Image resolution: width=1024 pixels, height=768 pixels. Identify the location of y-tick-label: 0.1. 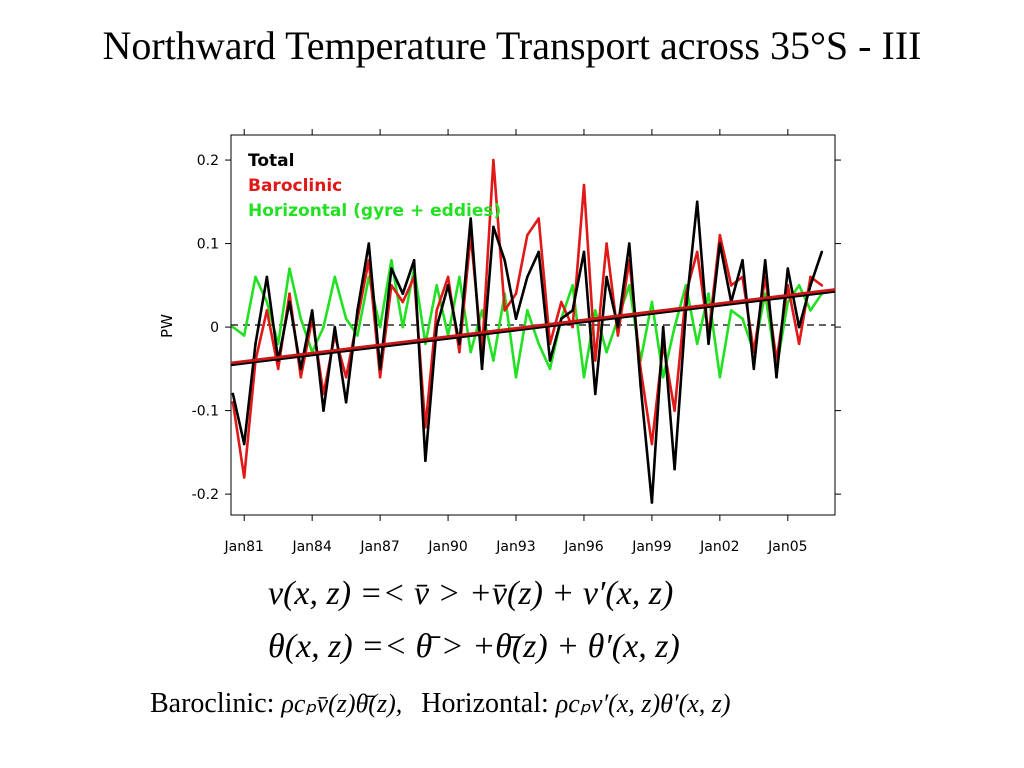
(208, 245).